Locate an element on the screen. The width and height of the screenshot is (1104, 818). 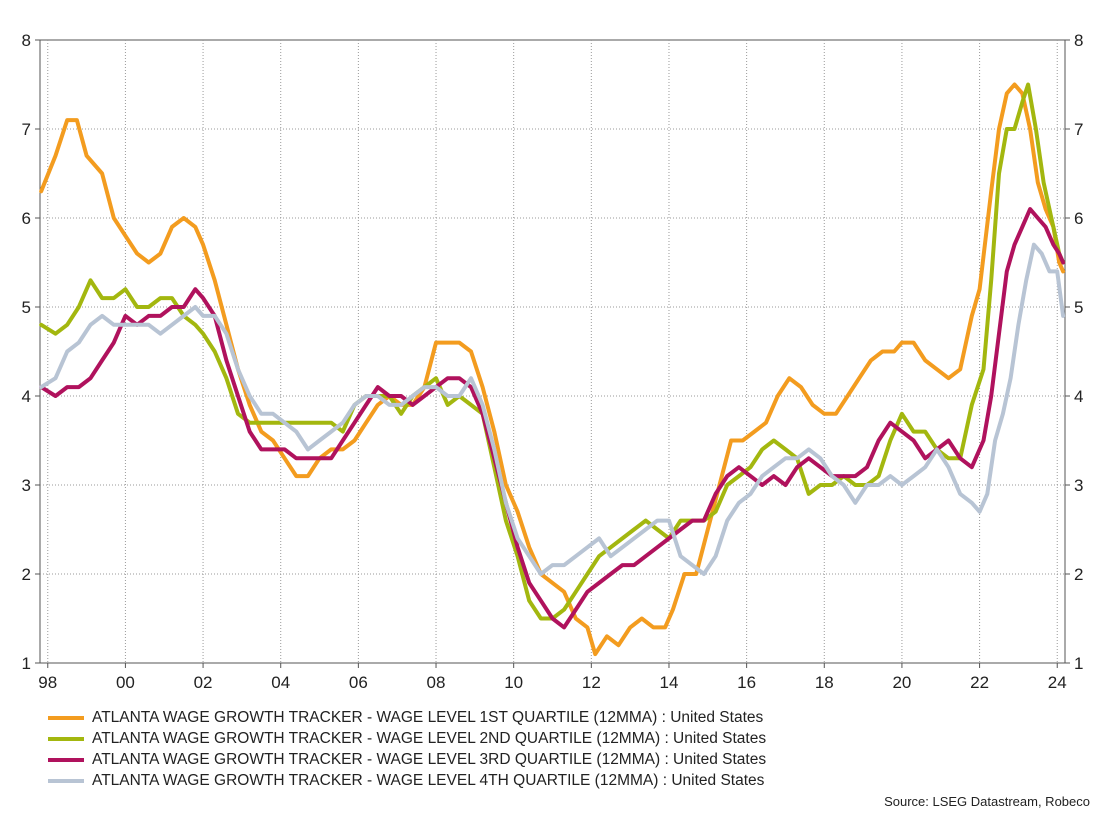
y-tick-label-left: 5 is located at coordinates (26, 307).